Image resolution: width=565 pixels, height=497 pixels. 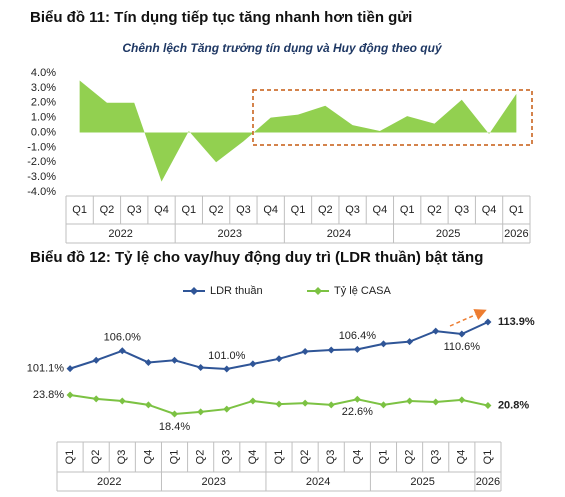 What do you see at coordinates (516, 322) in the screenshot?
I see `data-label: 113.9%` at bounding box center [516, 322].